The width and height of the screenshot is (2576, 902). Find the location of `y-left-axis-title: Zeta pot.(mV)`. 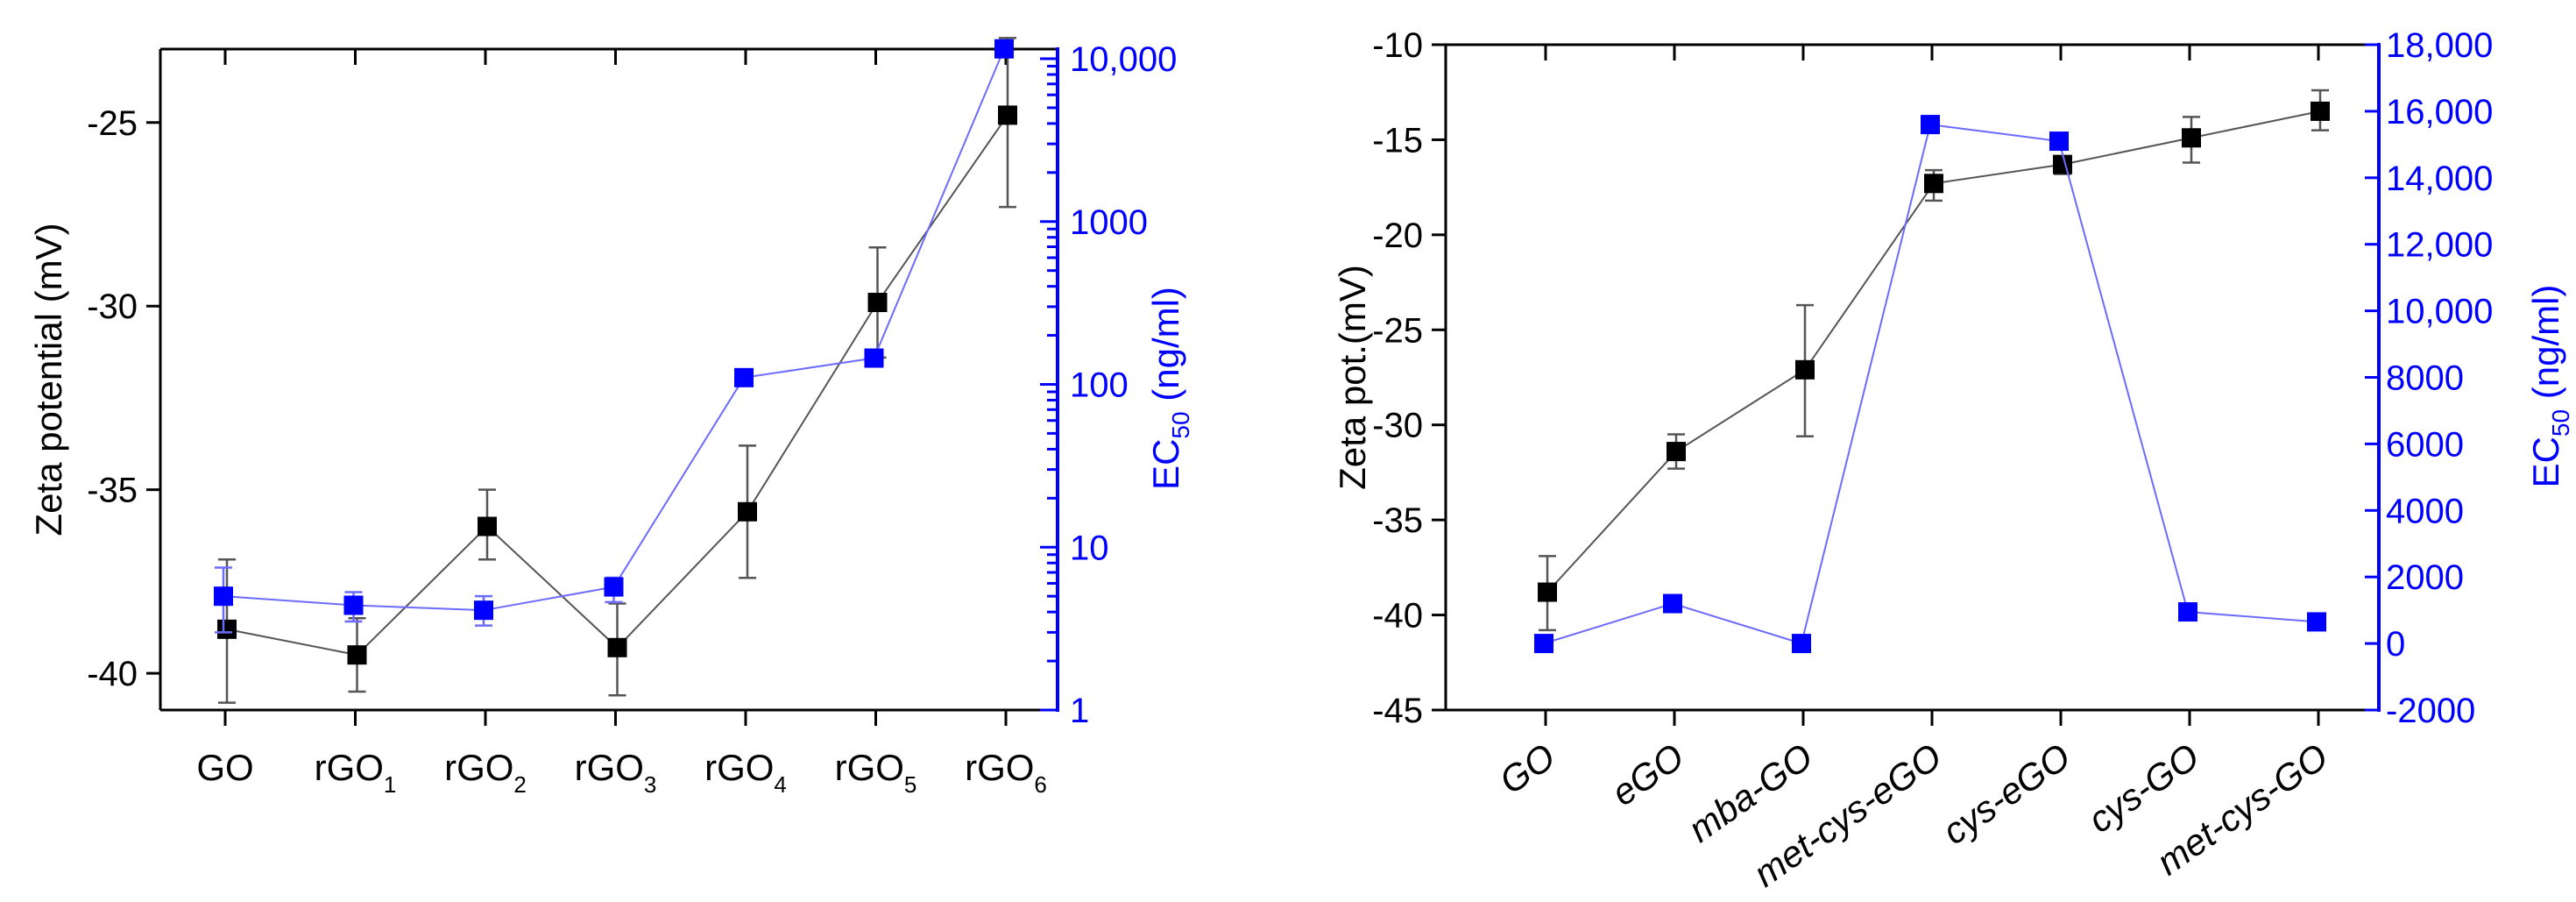

y-left-axis-title: Zeta pot.(mV) is located at coordinates (1352, 378).